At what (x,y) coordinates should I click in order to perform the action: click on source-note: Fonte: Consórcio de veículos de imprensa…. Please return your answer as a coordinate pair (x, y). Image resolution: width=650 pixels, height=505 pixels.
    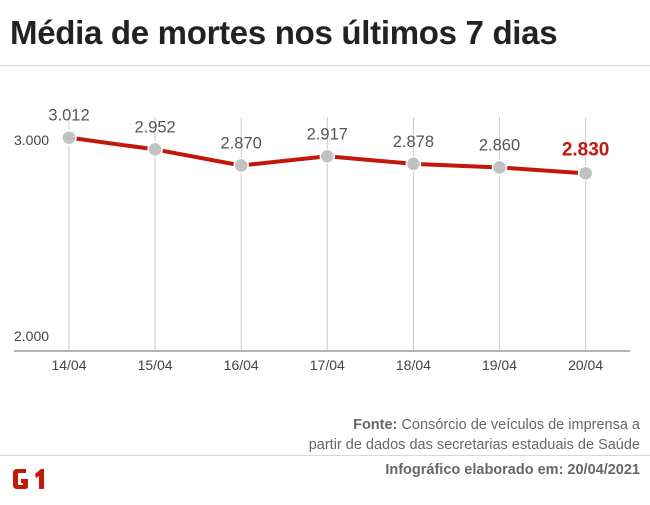
    Looking at the image, I should click on (474, 435).